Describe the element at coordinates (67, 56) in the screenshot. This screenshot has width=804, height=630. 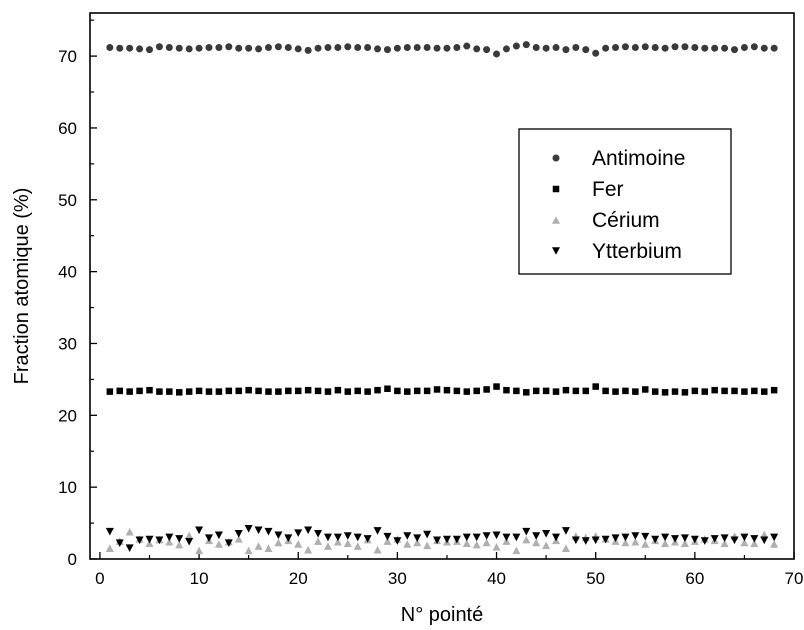
I see `y-tick-label: 70` at that location.